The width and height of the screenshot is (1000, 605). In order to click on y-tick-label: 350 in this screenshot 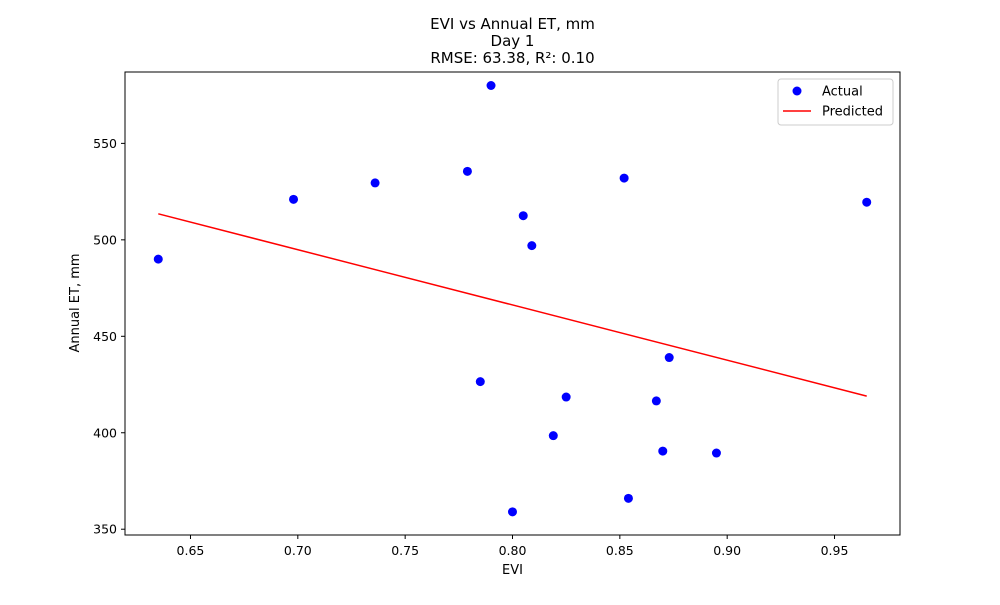, I will do `click(105, 529)`.